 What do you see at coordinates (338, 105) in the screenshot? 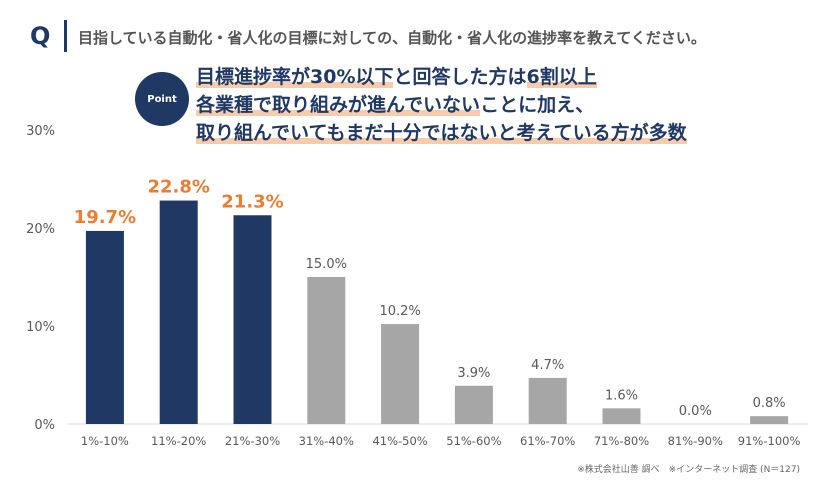
I see `point-segment: 各業種で取り組みが進んでいない` at bounding box center [338, 105].